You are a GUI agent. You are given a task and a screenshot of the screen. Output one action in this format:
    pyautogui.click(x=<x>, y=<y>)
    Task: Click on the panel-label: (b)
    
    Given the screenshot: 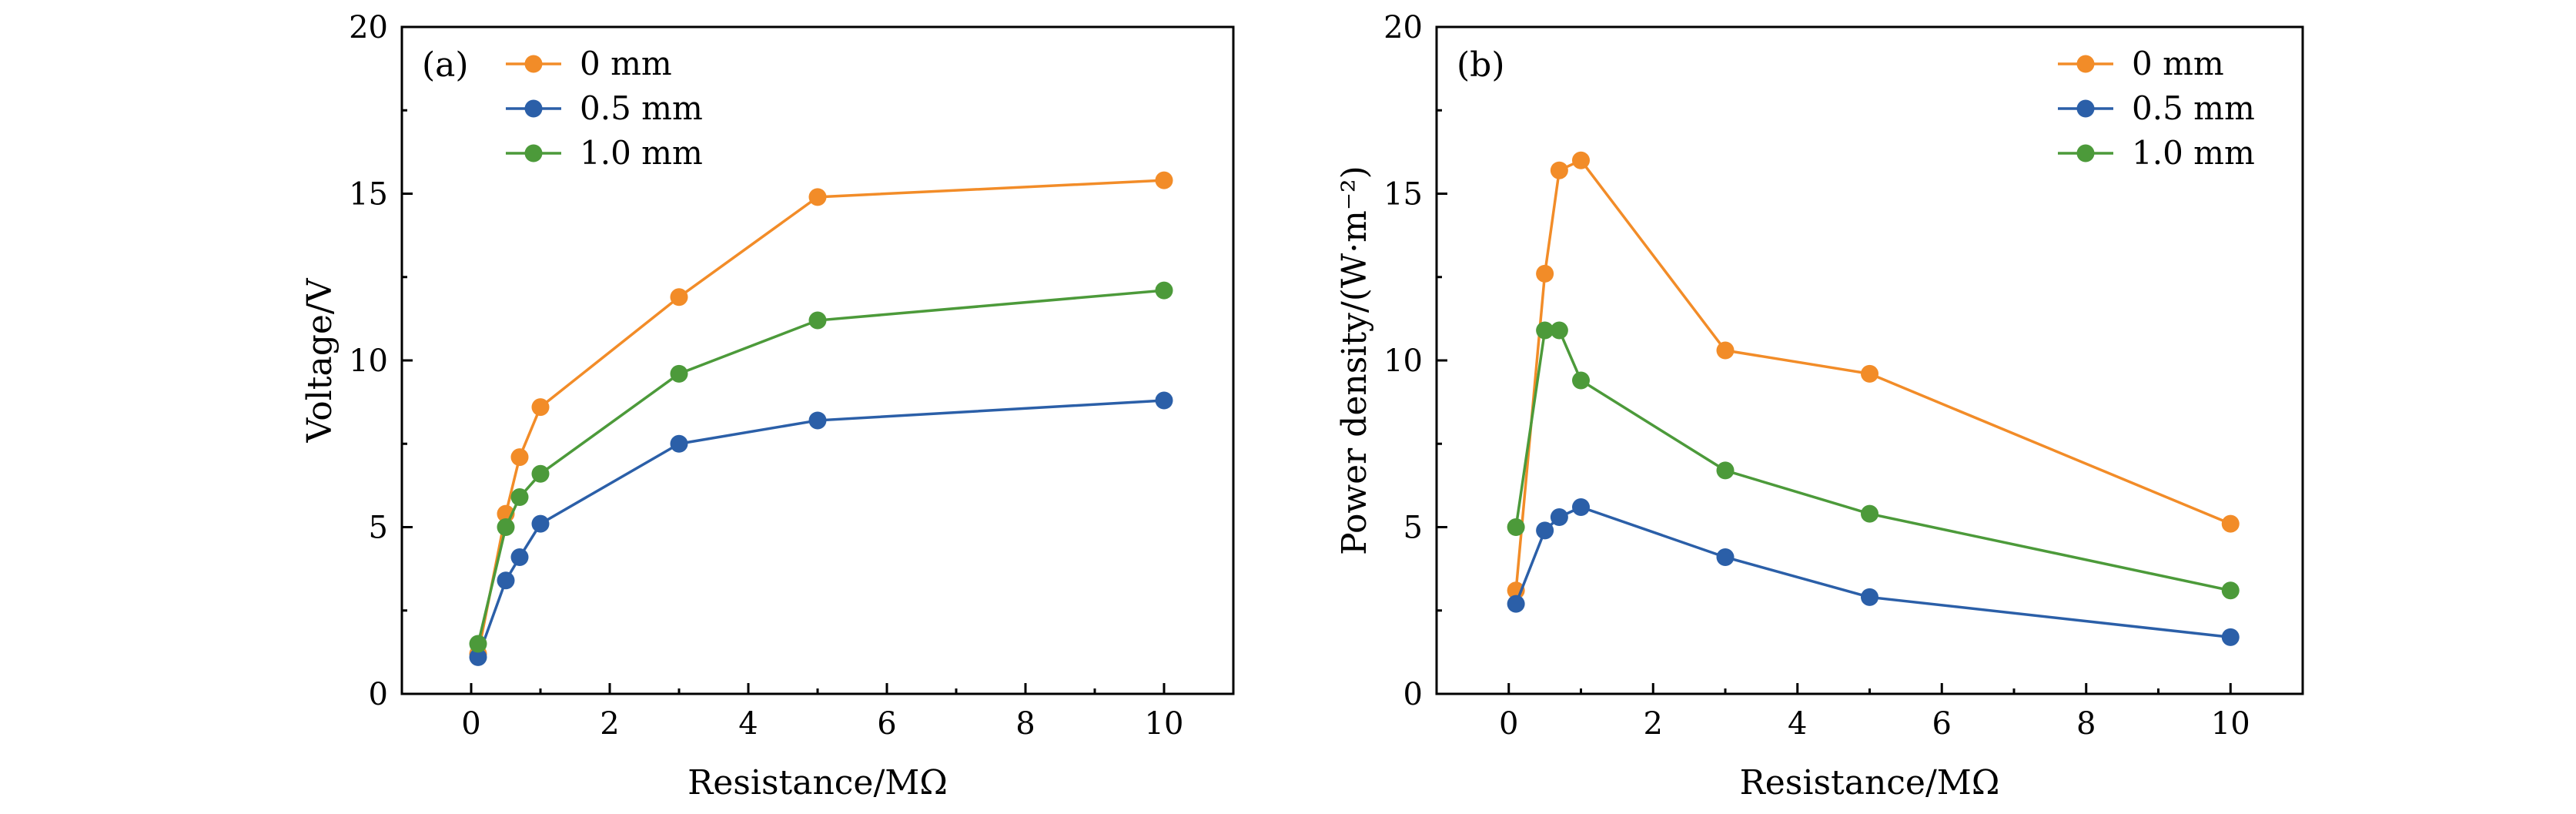 What is the action you would take?
    pyautogui.click(x=1481, y=65)
    